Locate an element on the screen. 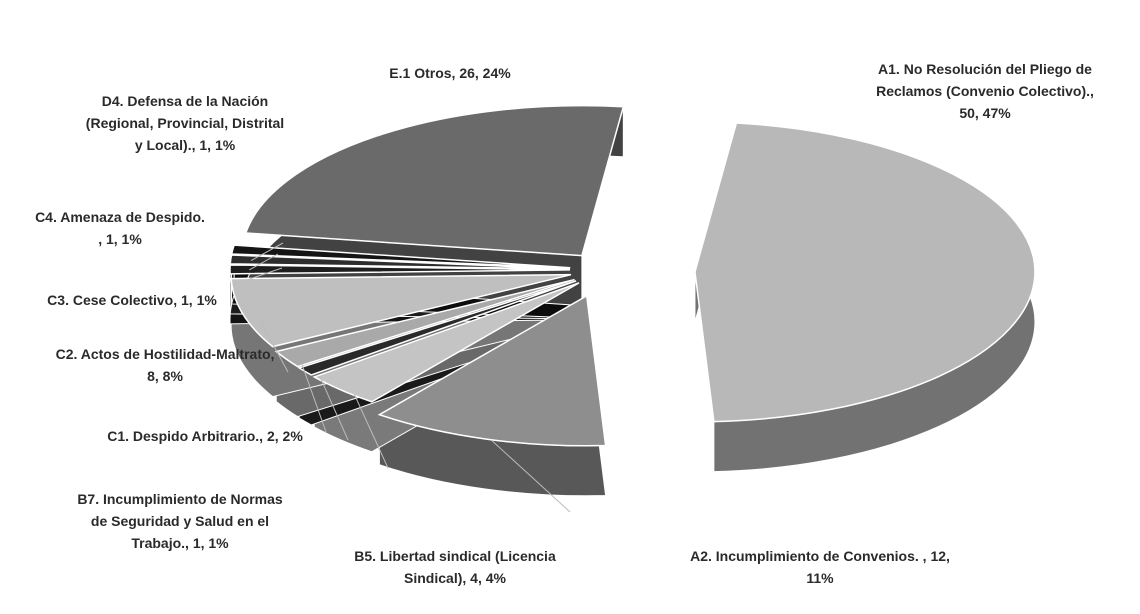 Image resolution: width=1140 pixels, height=614 pixels. data-label: C3. Cese Colectivo, 1, 1% is located at coordinates (132, 300).